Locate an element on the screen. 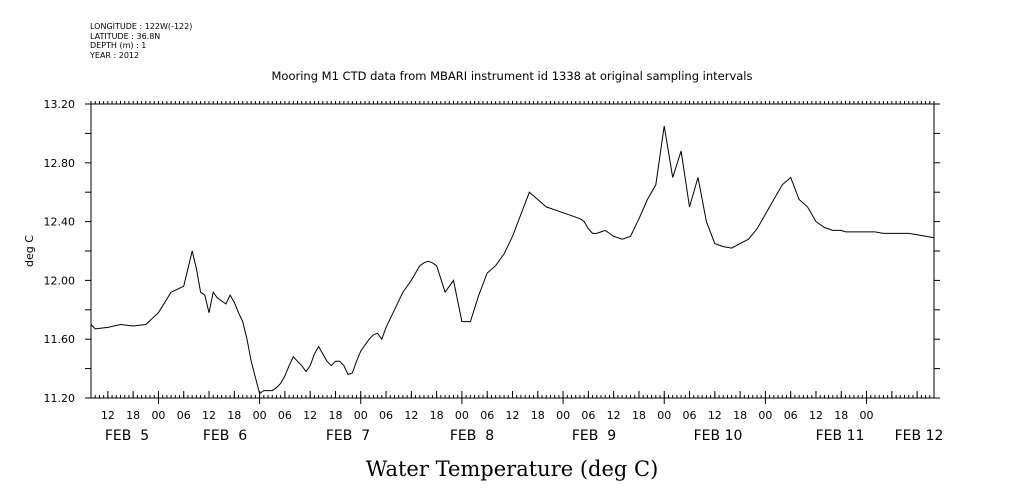 The image size is (1009, 504). x-date-label: FEB 12 is located at coordinates (919, 436).